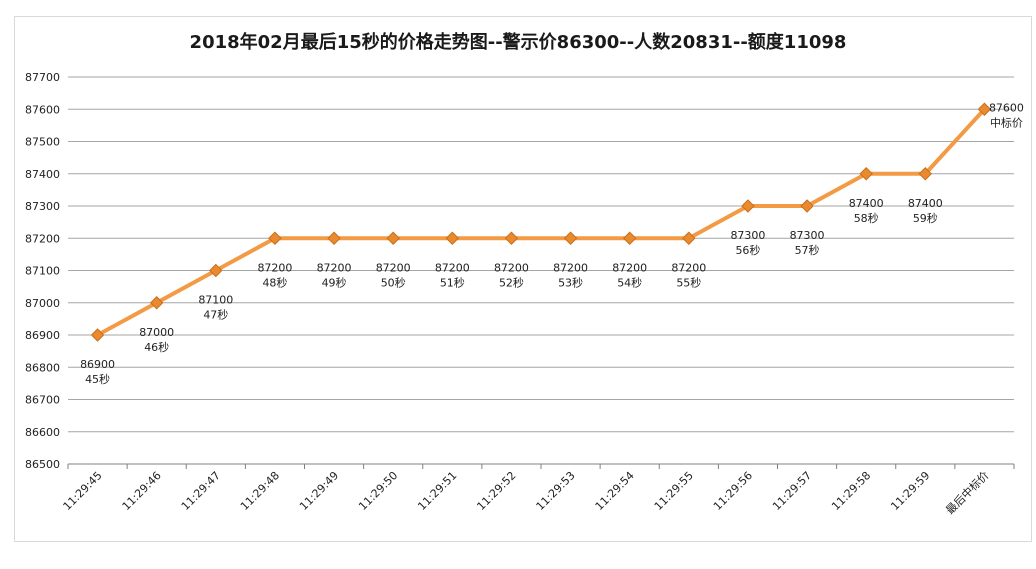 This screenshot has width=1036, height=569. Describe the element at coordinates (156, 347) in the screenshot. I see `data-label-second: 46秒` at that location.